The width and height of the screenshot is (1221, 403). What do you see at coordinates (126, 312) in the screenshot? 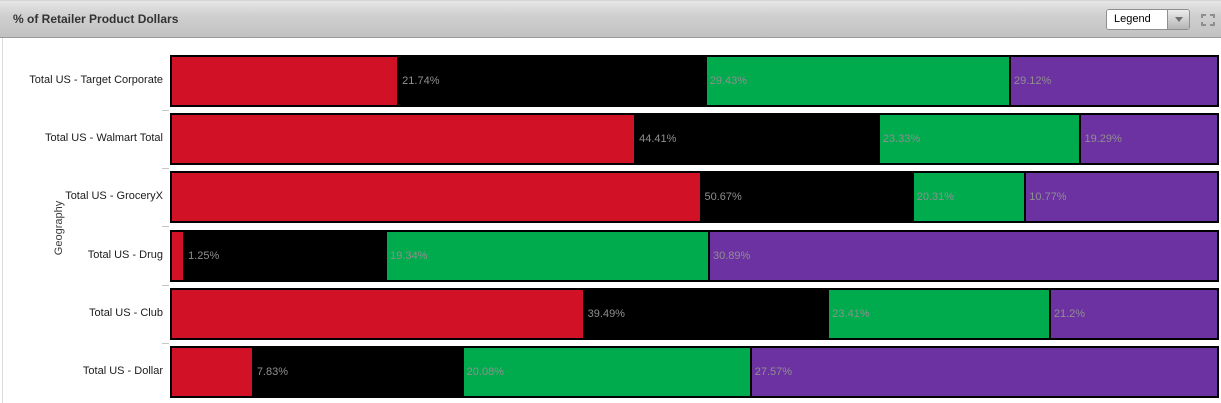
I see `category-label: Total US - Club` at bounding box center [126, 312].